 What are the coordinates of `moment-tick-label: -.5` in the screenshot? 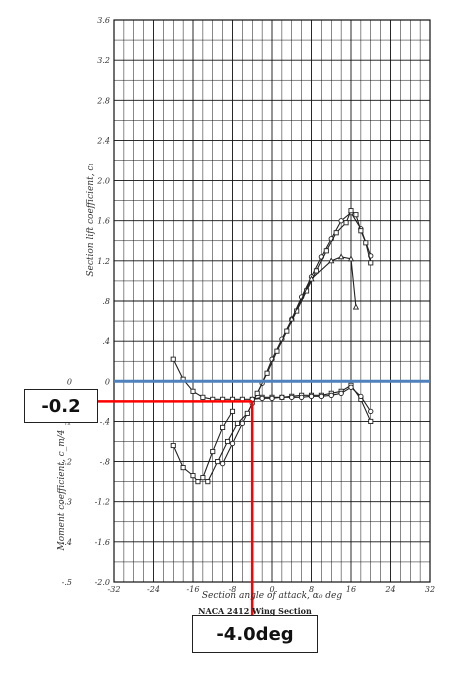 It's located at (67, 582).